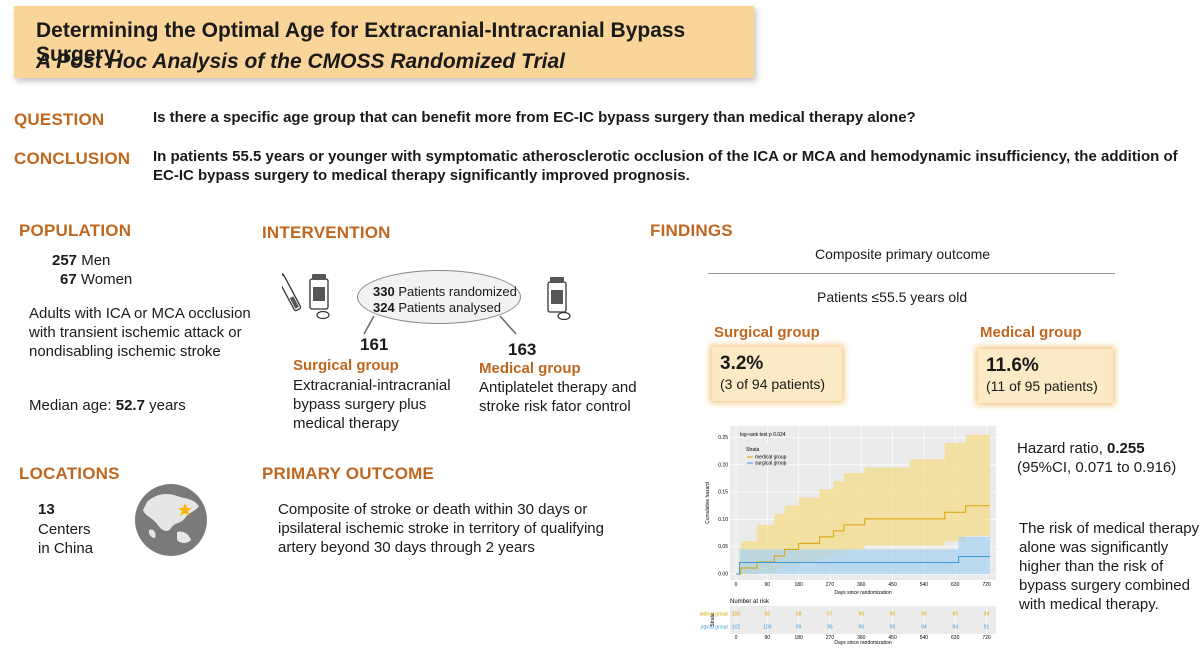  What do you see at coordinates (723, 506) in the screenshot?
I see `y-tick-labels: 0.00 0.05 0.10 0.15 0.20 0.25` at bounding box center [723, 506].